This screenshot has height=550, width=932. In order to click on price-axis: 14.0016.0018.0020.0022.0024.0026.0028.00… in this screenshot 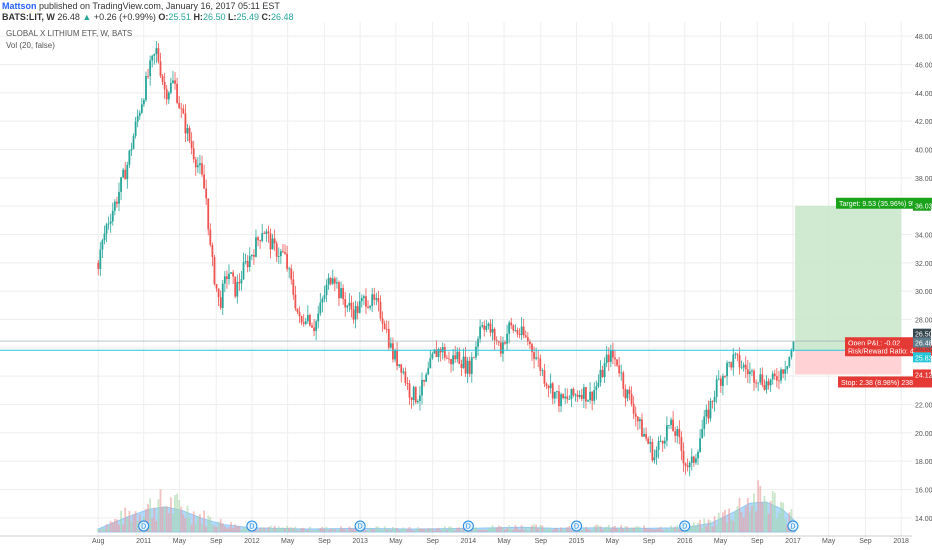, I will do `click(922, 278)`.